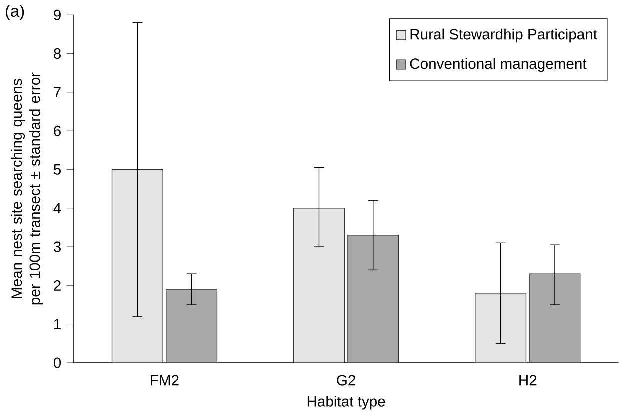  What do you see at coordinates (27, 188) in the screenshot?
I see `y-axis-title: Mean nest site searching queens per 100m transect ± standard error` at bounding box center [27, 188].